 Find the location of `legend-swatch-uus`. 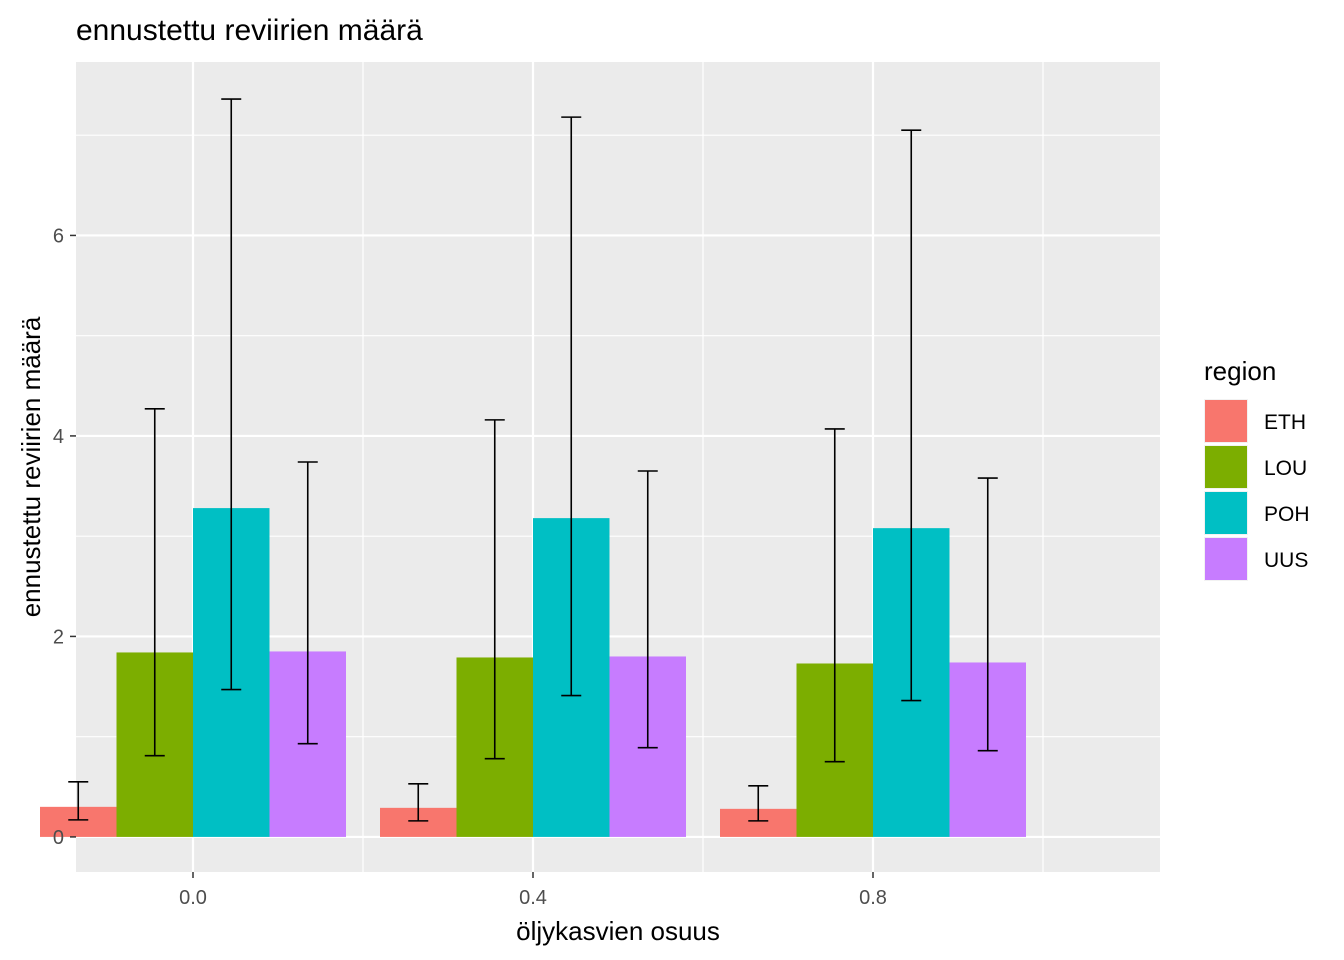

legend-swatch-uus is located at coordinates (1226, 559).